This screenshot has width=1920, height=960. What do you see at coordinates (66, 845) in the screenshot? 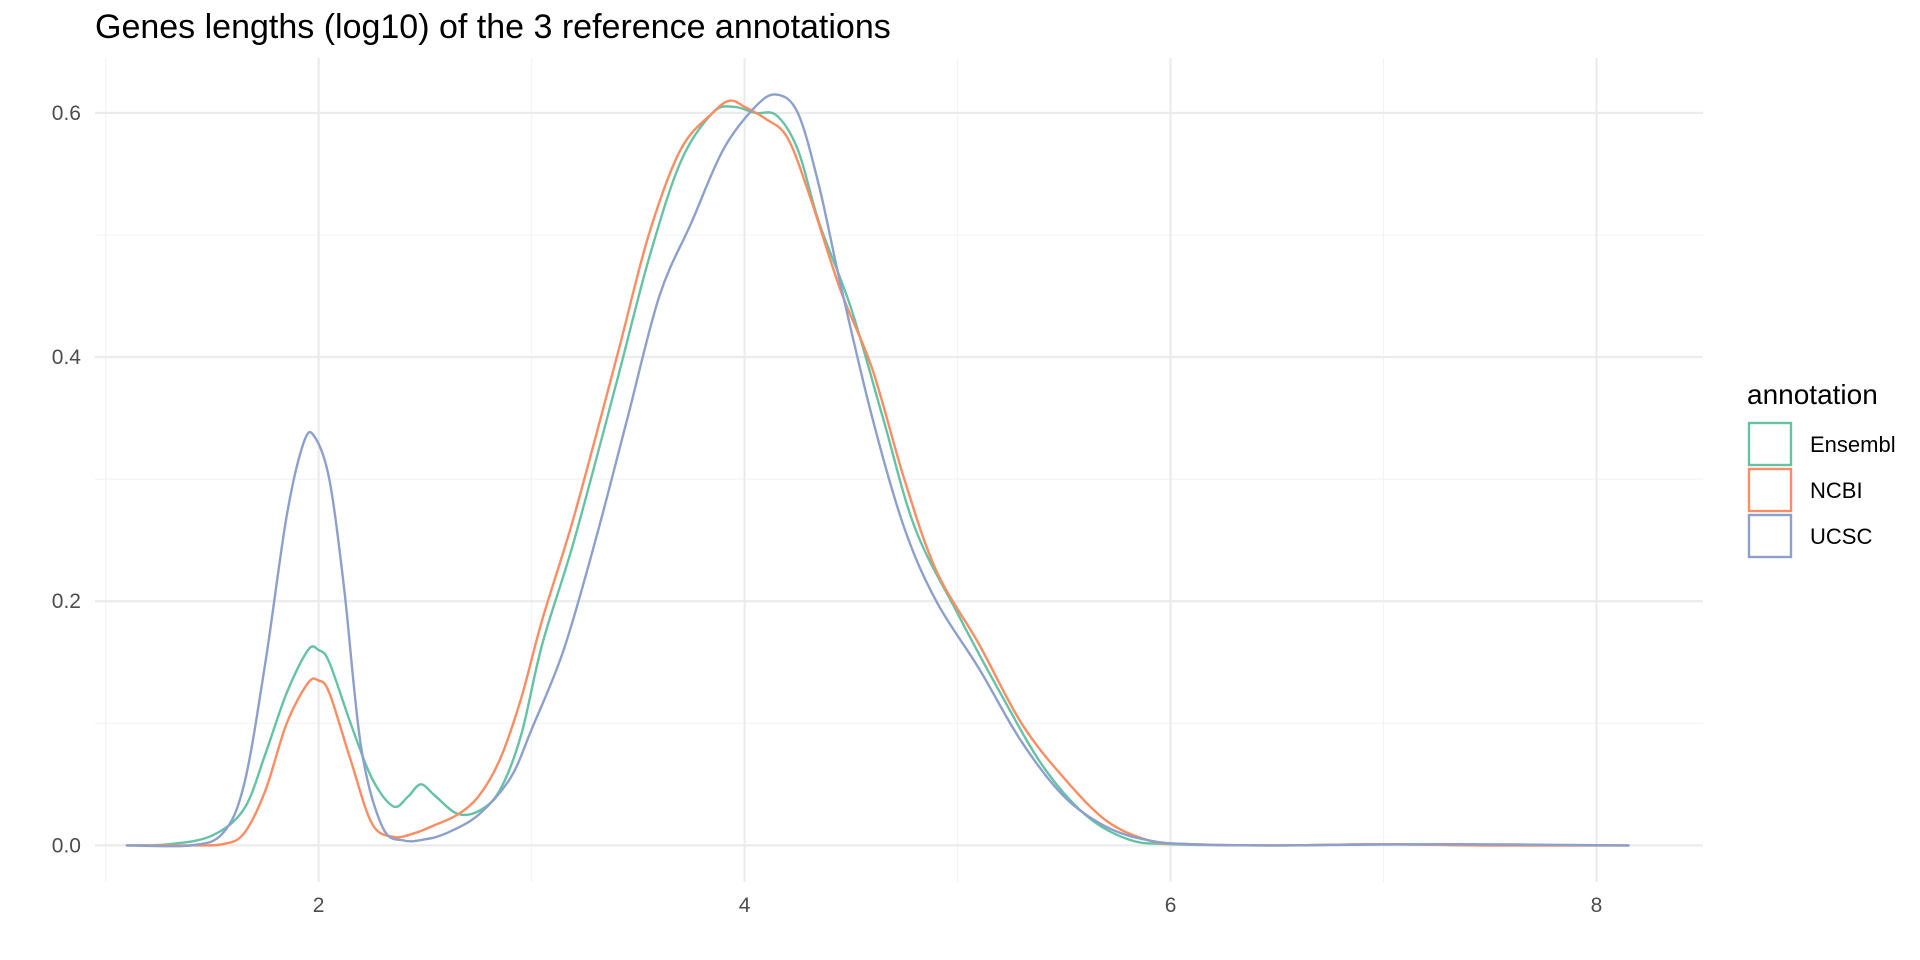
I see `y-tick-label: 0.0` at bounding box center [66, 845].